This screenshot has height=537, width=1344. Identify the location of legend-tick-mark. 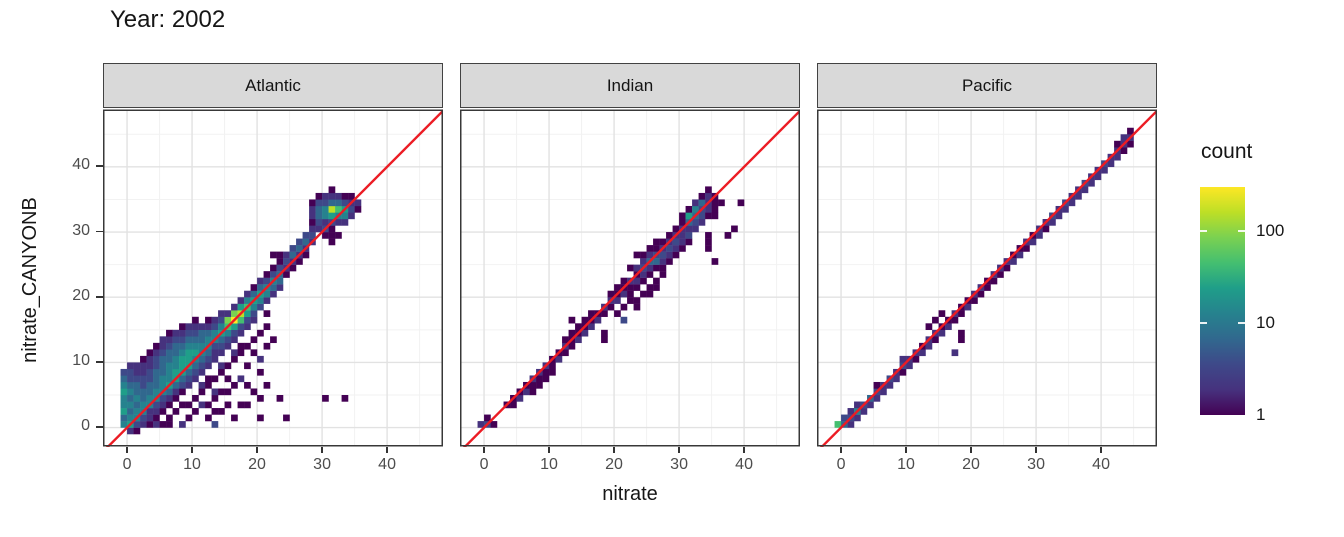
(1203, 230).